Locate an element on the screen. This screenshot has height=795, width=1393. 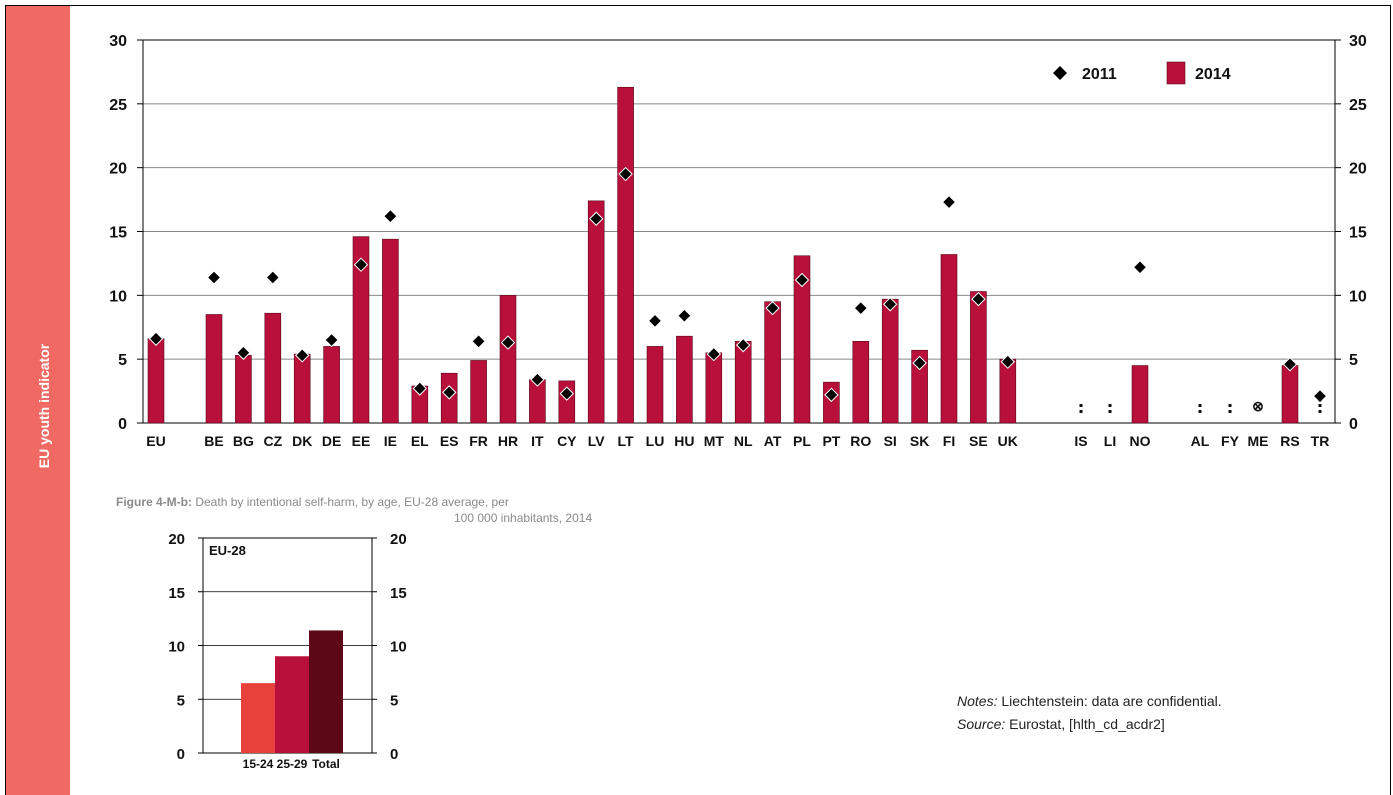
x-tick-label: HR is located at coordinates (508, 441).